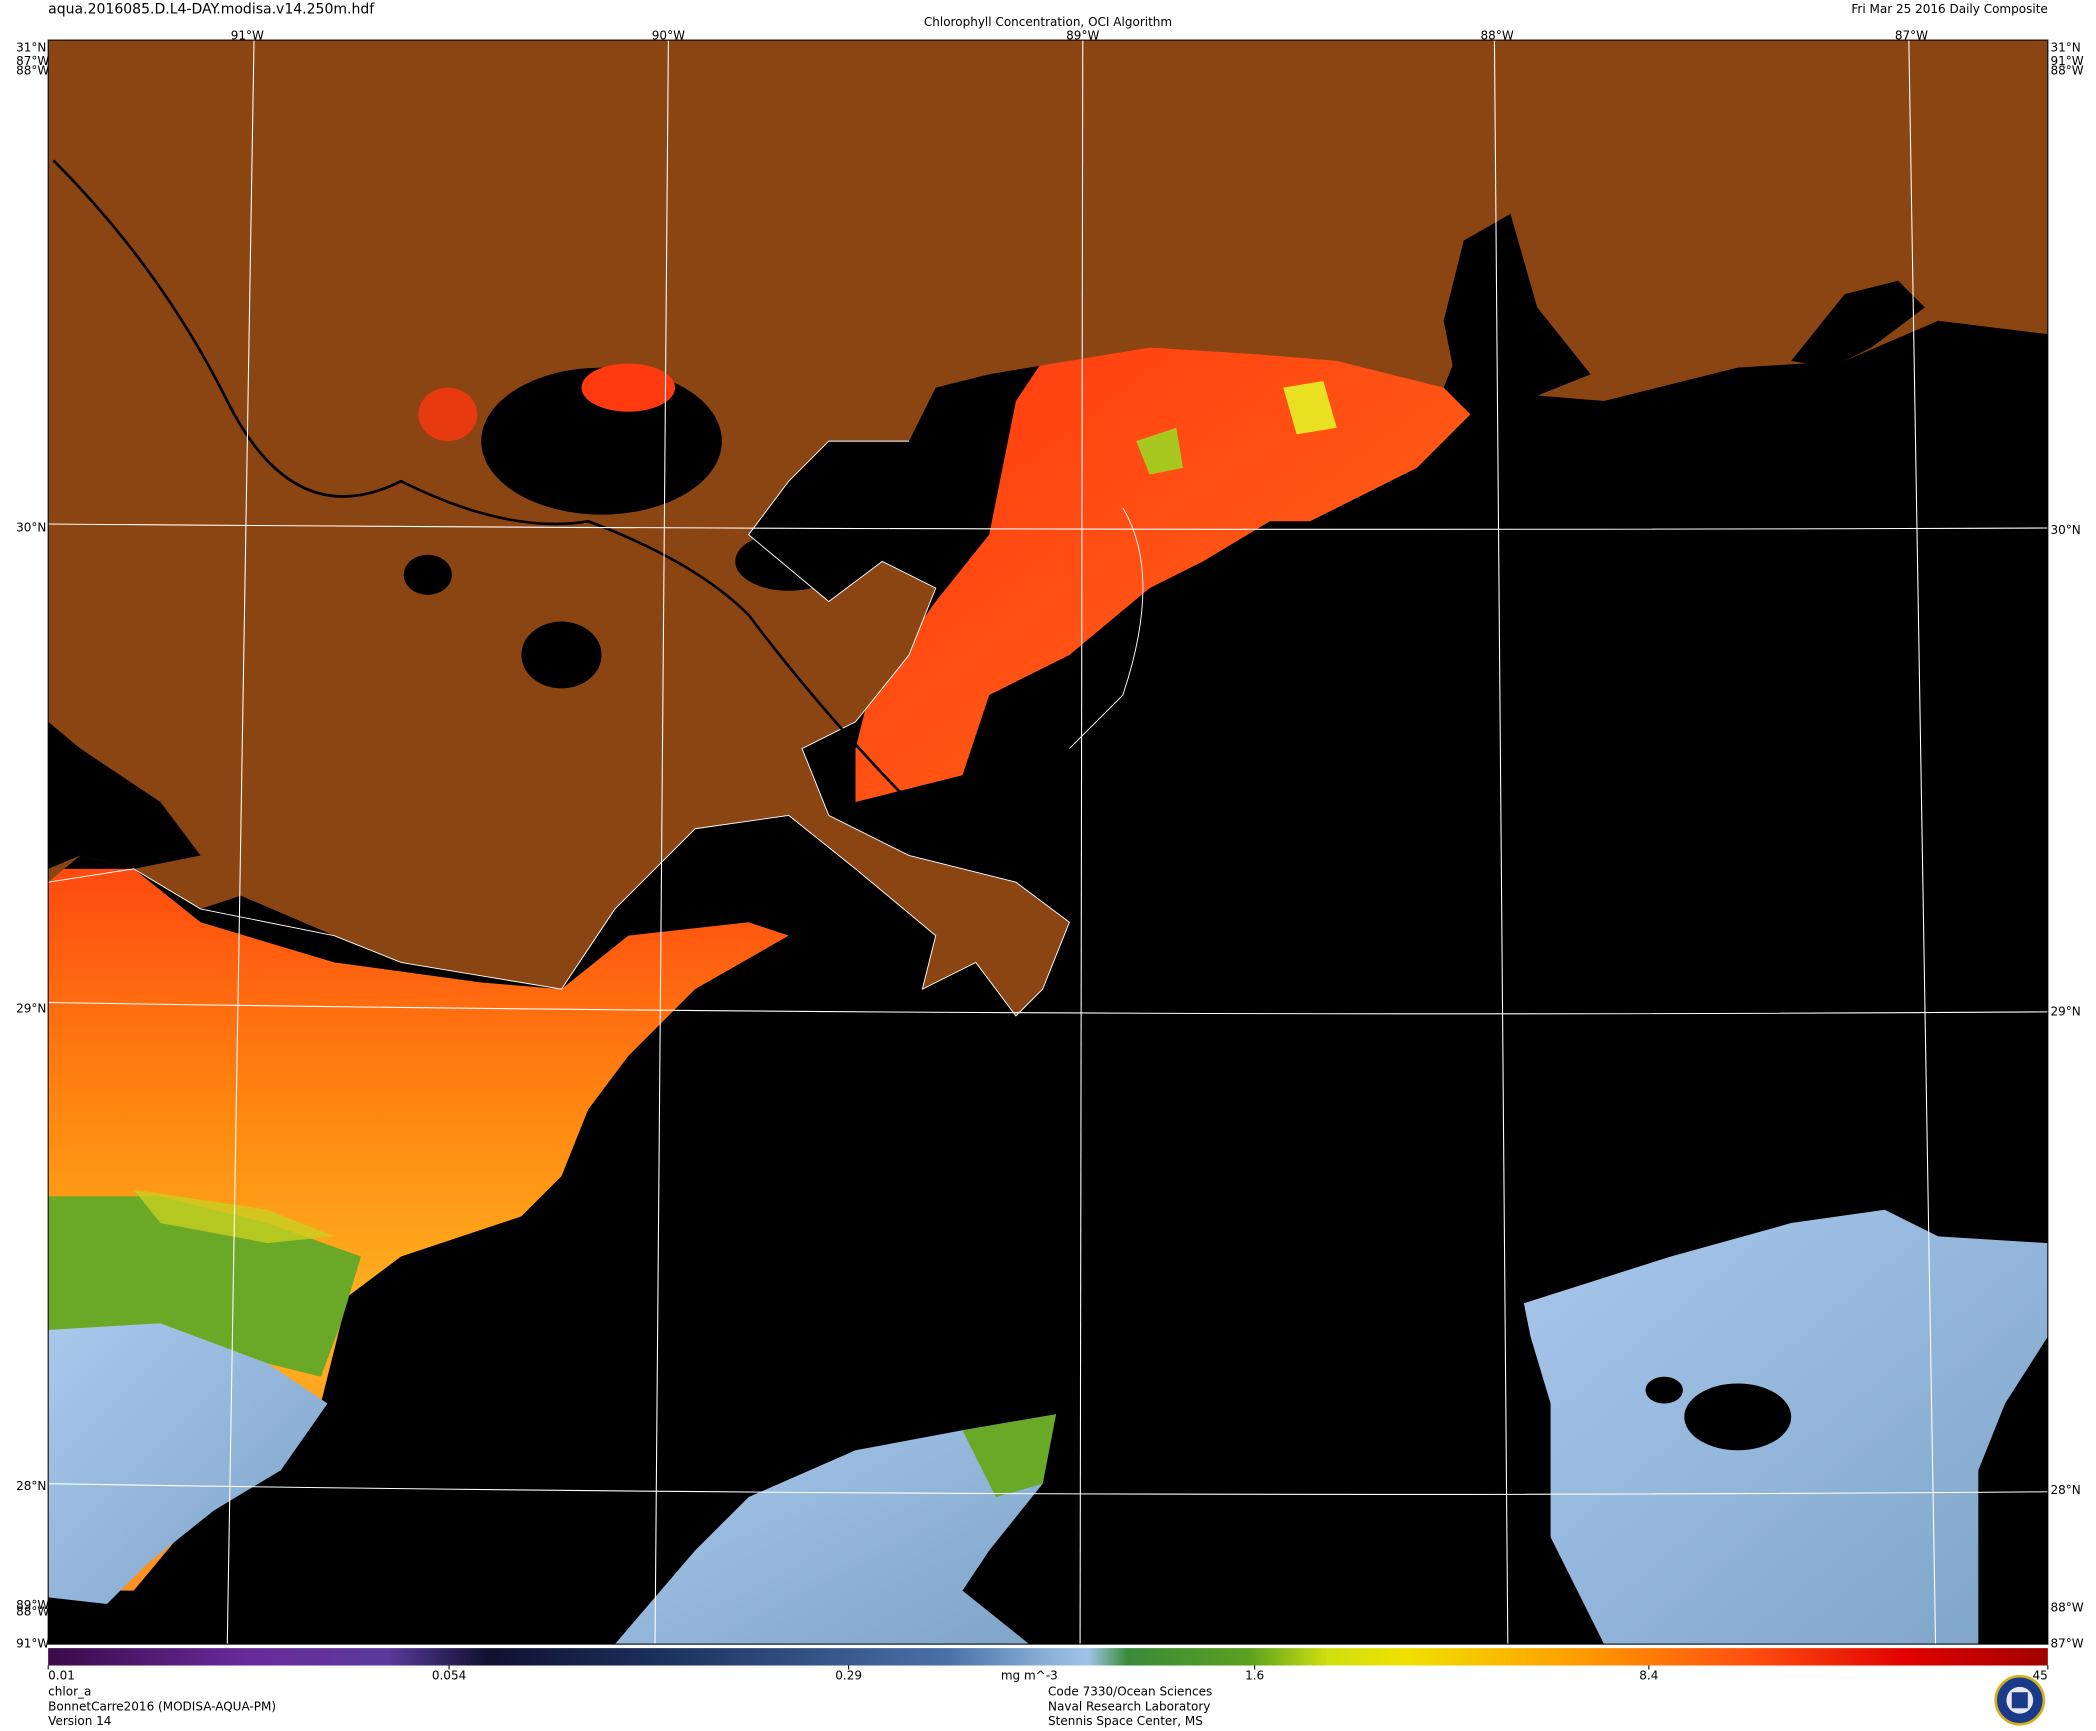 This screenshot has height=1731, width=2096. Describe the element at coordinates (79, 1721) in the screenshot. I see `footer-left: Version 14` at that location.